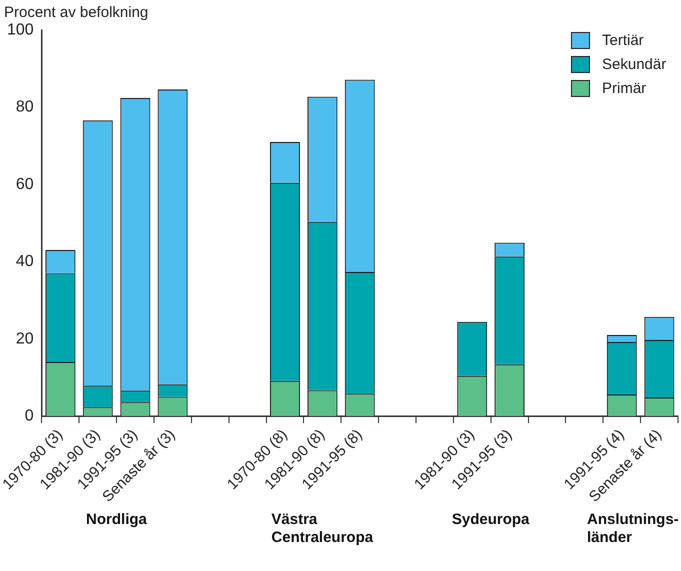 The image size is (681, 571). What do you see at coordinates (634, 64) in the screenshot?
I see `legend-label: Sekundär` at bounding box center [634, 64].